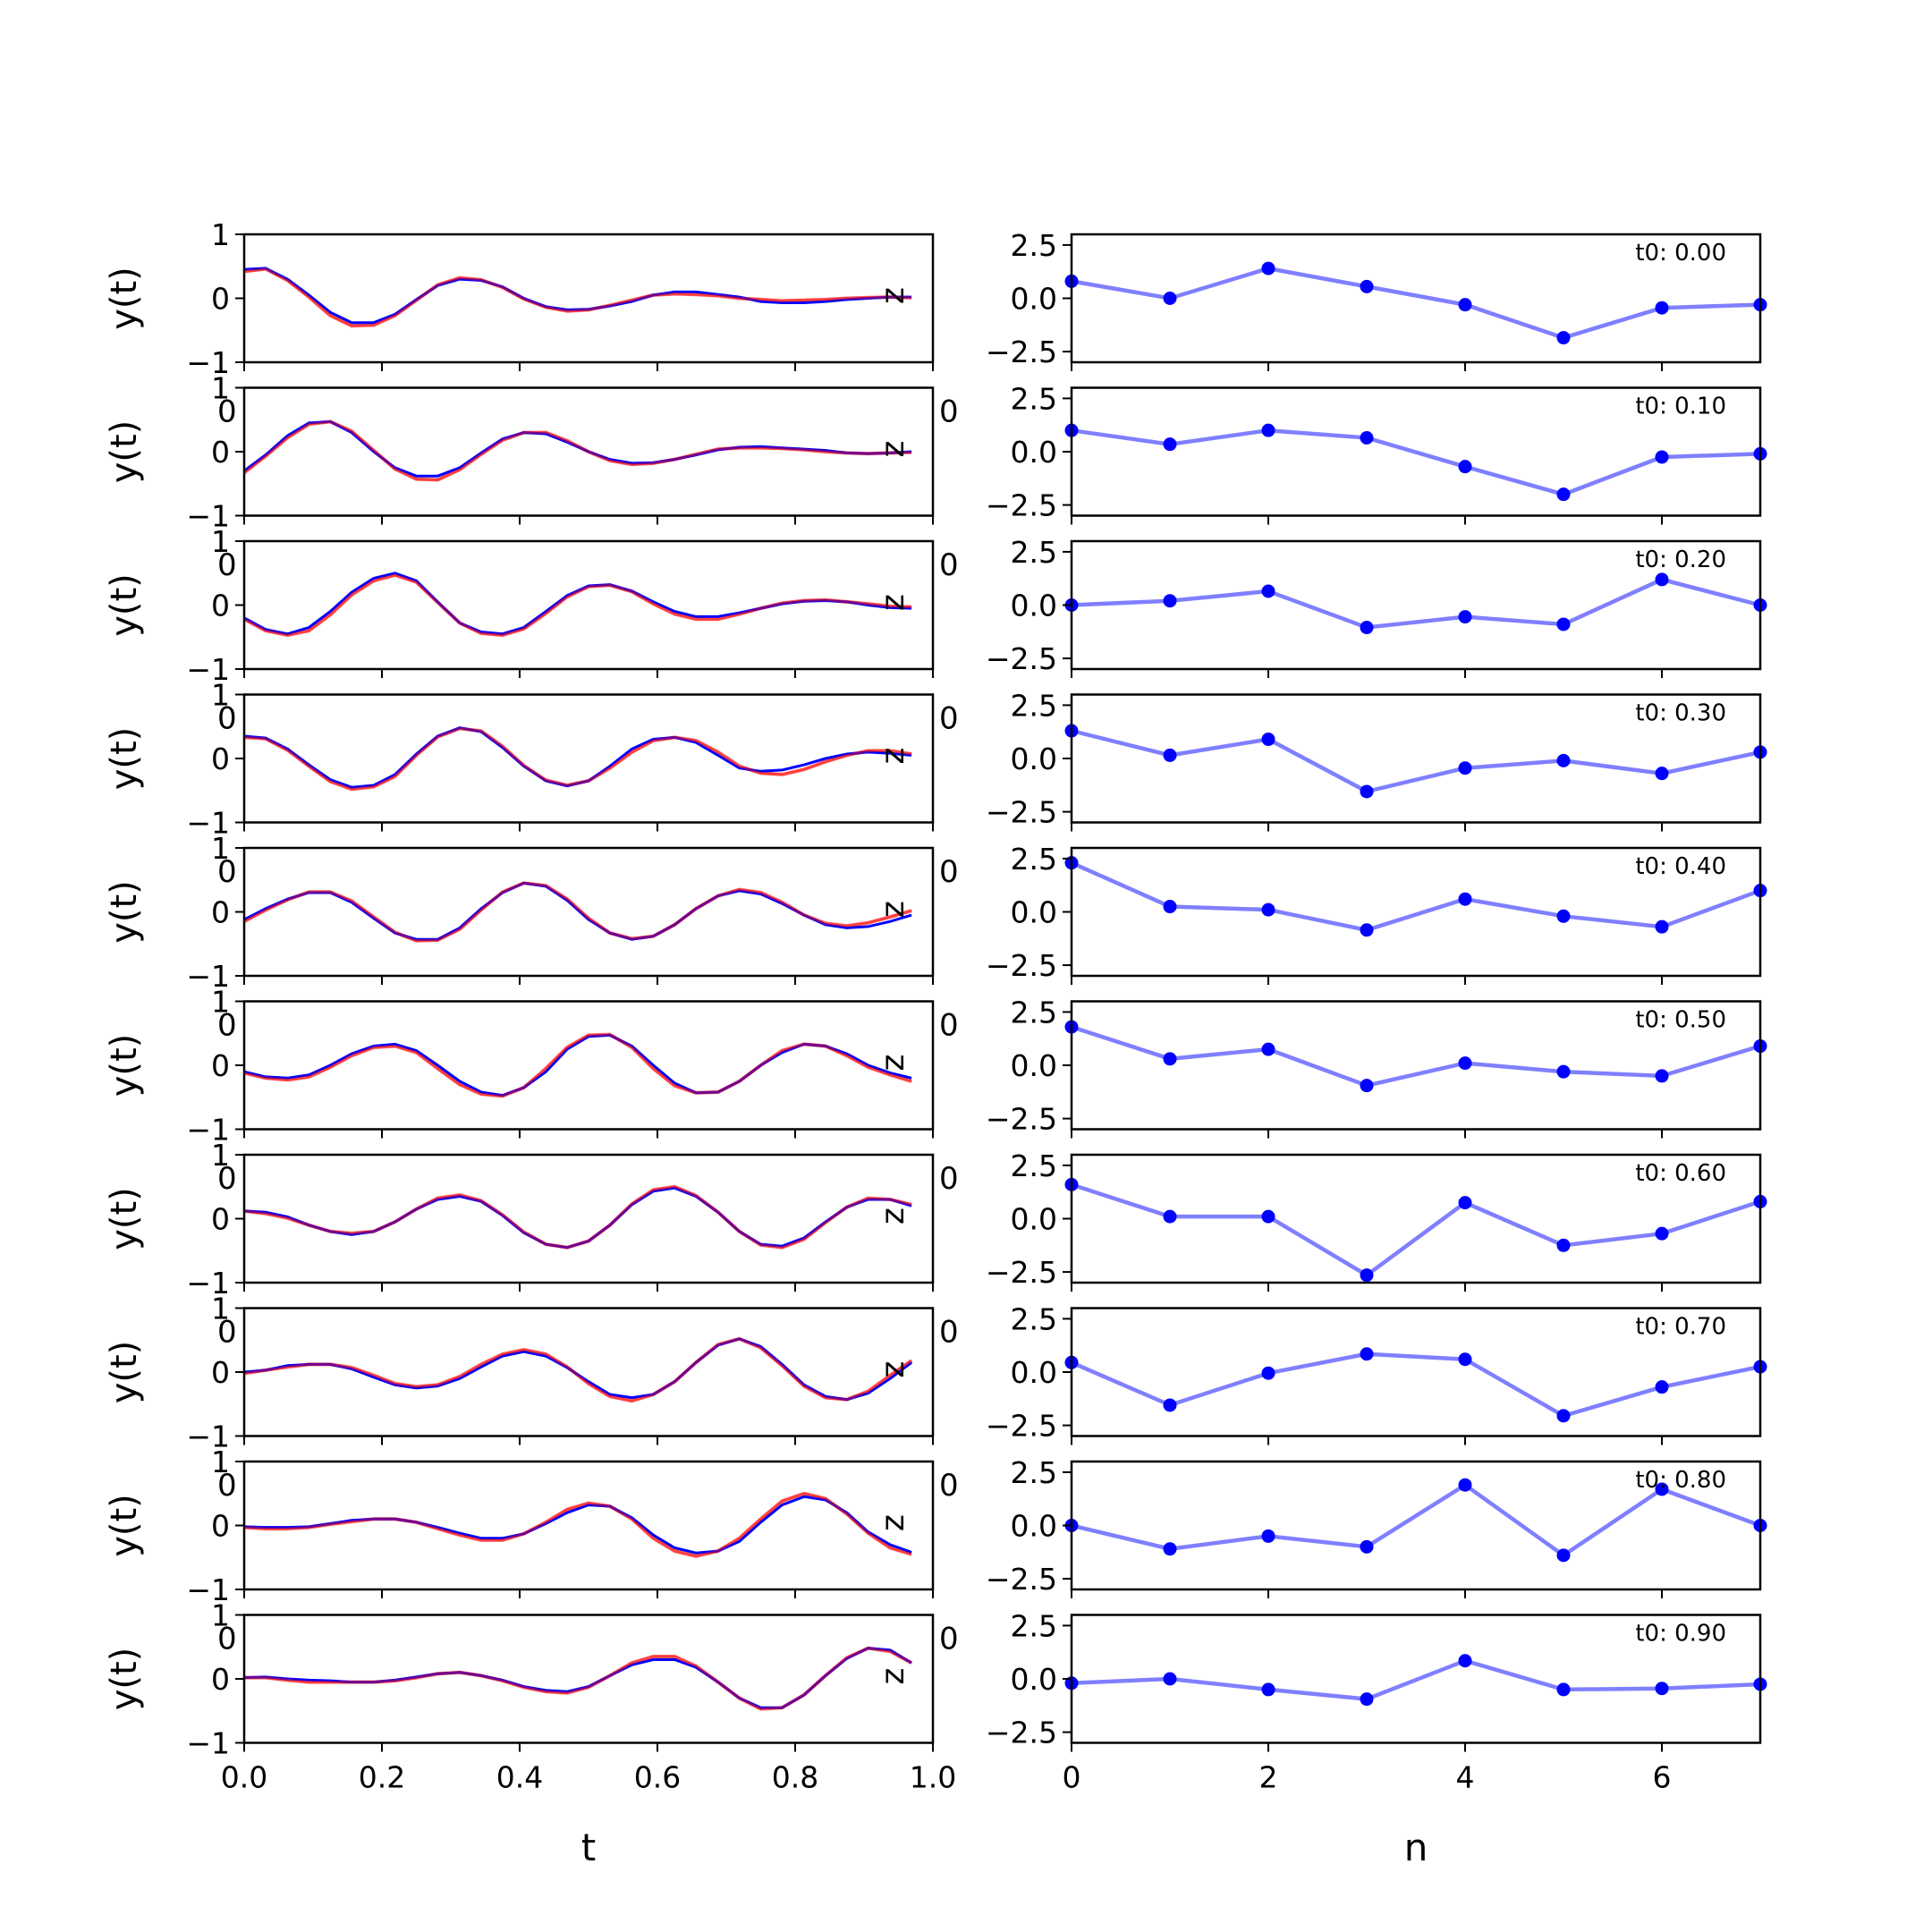 Image resolution: width=1932 pixels, height=1932 pixels. What do you see at coordinates (1268, 1777) in the screenshot?
I see `x-tick-label: 2` at bounding box center [1268, 1777].